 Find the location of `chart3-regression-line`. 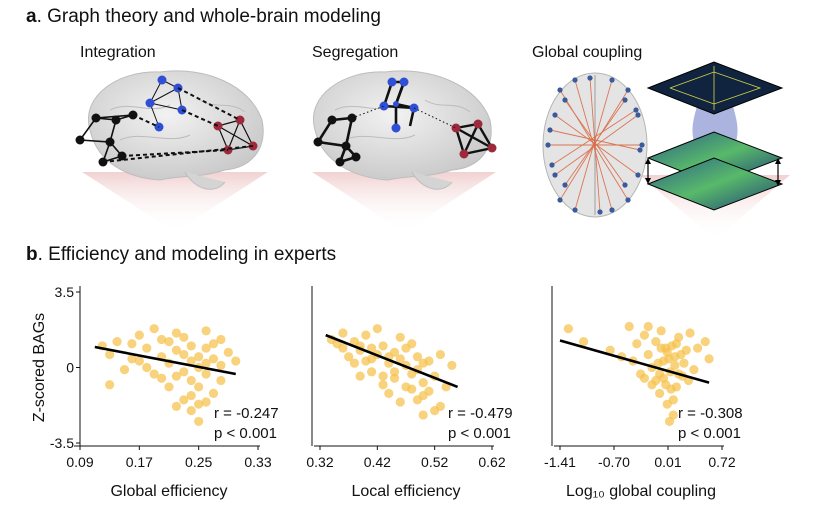

chart3-regression-line is located at coordinates (634, 361).